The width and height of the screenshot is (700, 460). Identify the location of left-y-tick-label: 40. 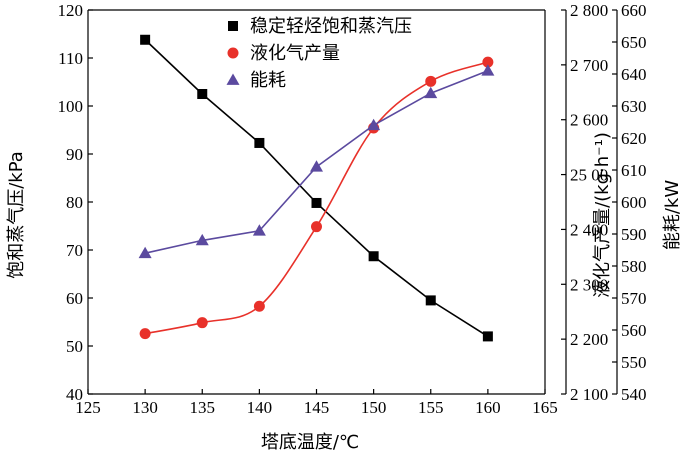
(74, 394).